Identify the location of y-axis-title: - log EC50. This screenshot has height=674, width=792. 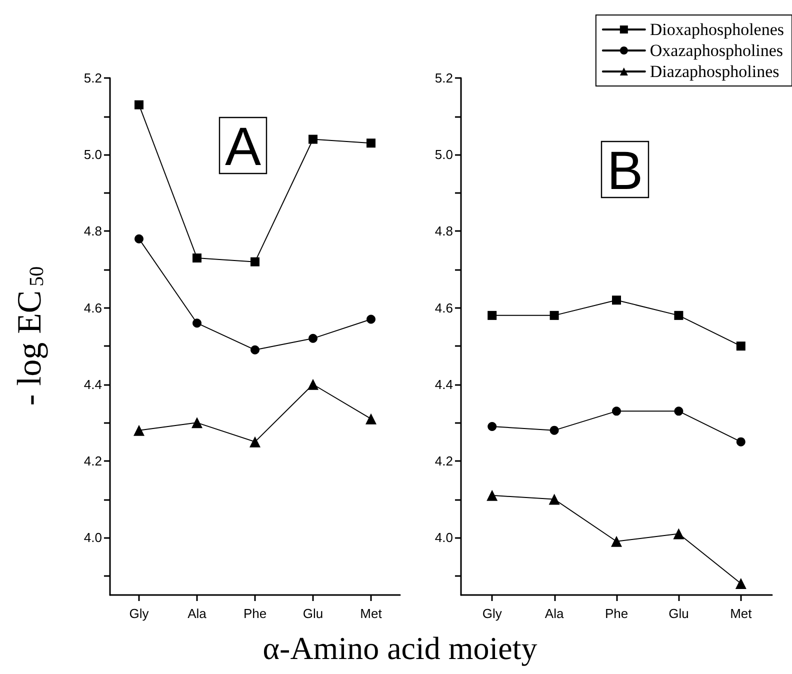
(30, 336).